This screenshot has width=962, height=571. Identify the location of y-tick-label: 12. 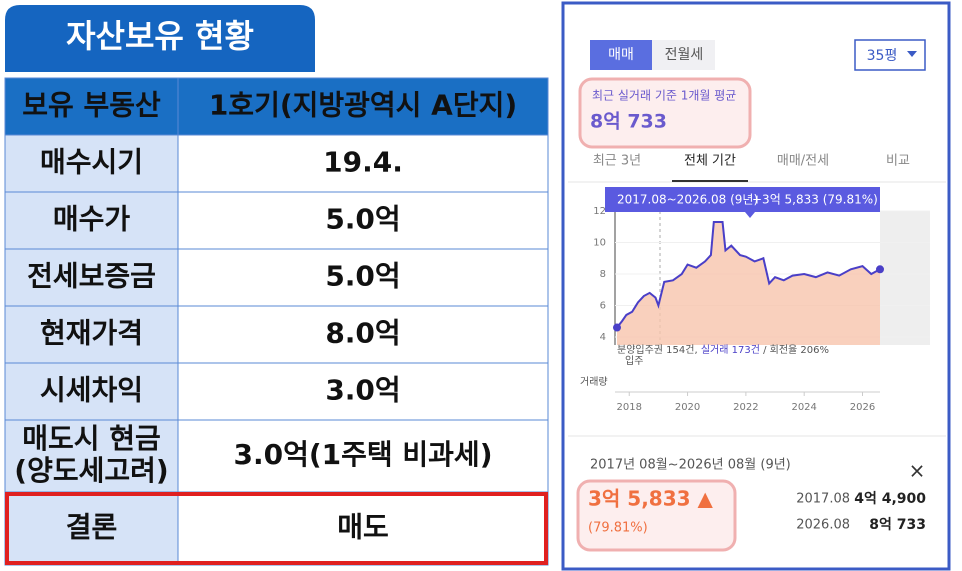
(599, 211).